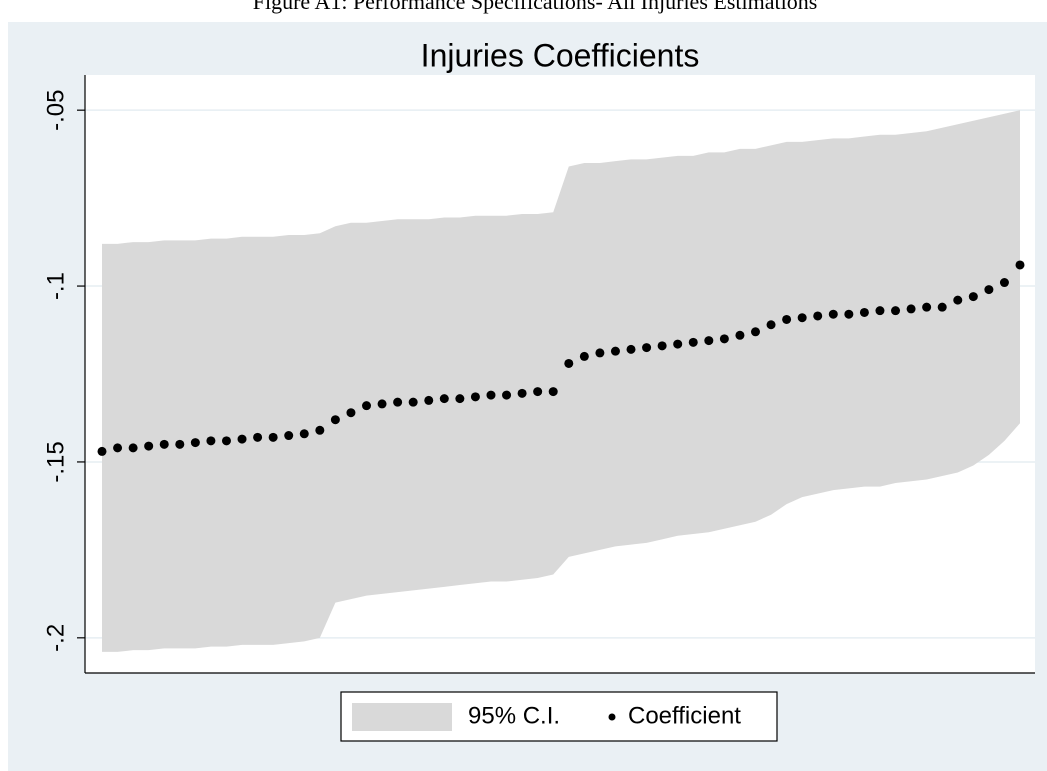 The height and width of the screenshot is (771, 1047). Describe the element at coordinates (612, 717) in the screenshot. I see `legend-marker` at that location.